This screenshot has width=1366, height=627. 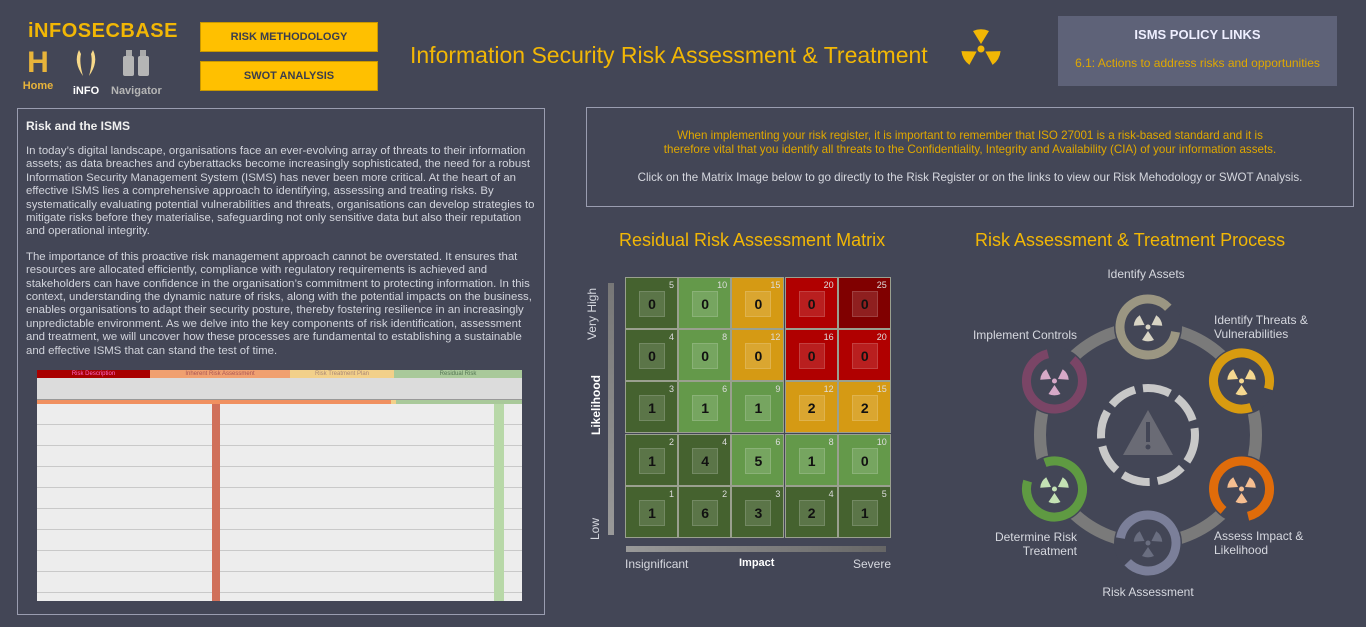 I want to click on cell-score: 3, so click(x=778, y=493).